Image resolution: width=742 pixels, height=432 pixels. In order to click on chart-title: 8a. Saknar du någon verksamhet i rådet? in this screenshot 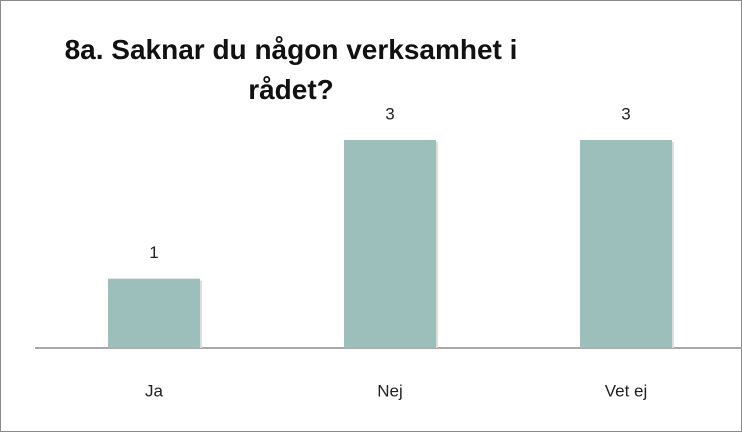, I will do `click(291, 69)`.